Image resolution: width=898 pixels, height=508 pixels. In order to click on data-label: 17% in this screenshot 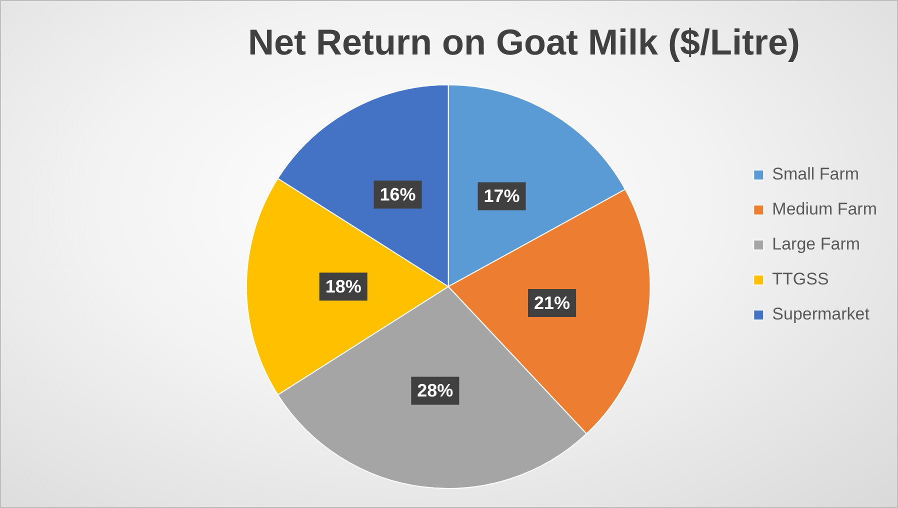, I will do `click(502, 196)`.